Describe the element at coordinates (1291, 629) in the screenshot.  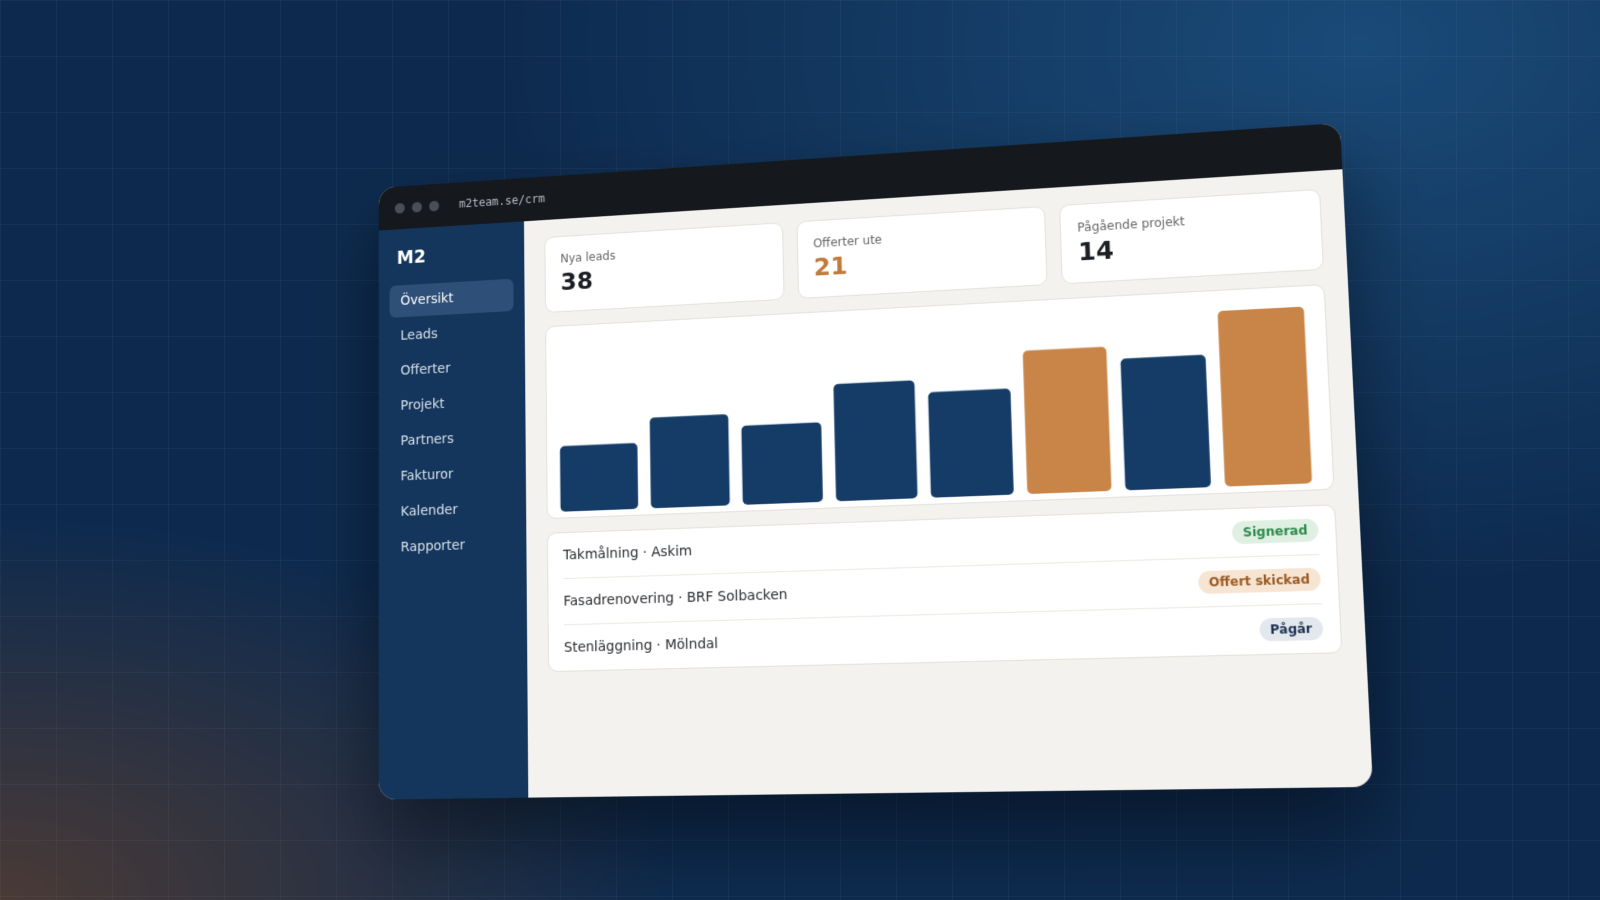
I see `status-pill: Pågår` at that location.